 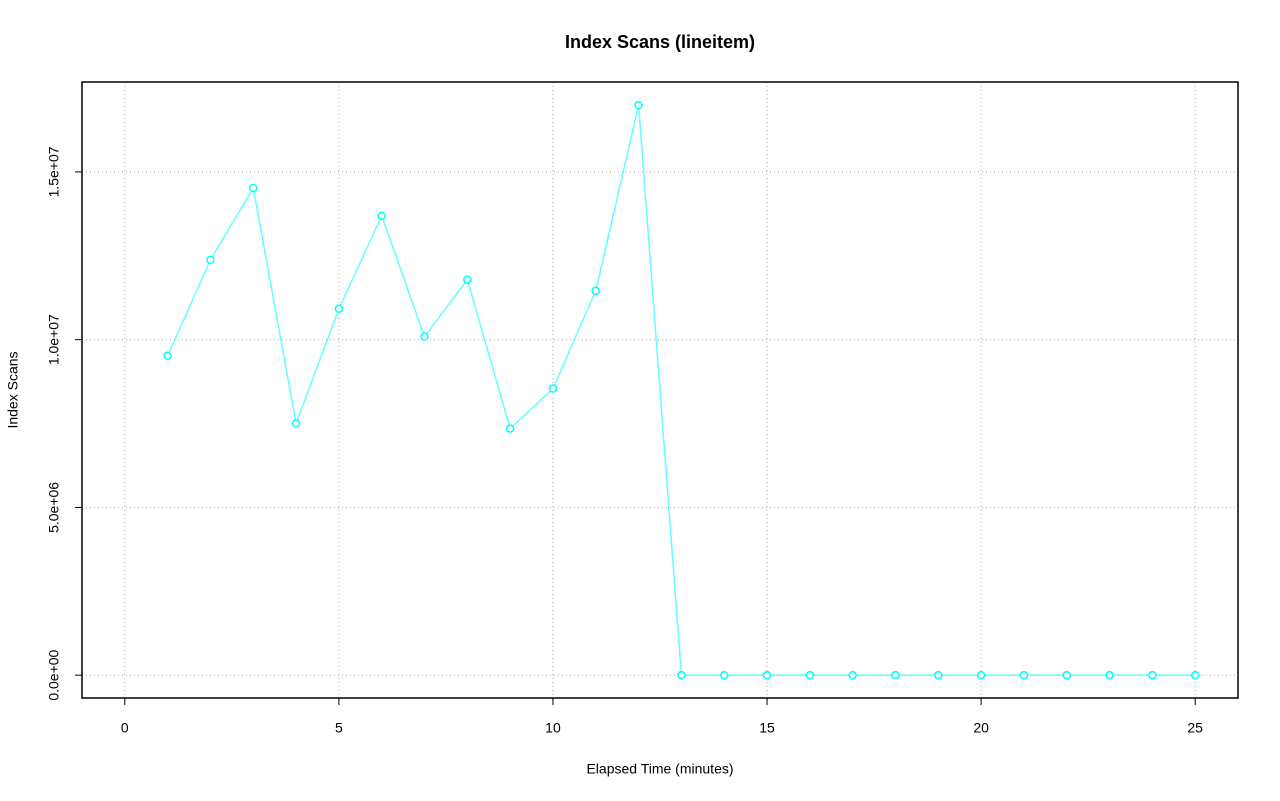 What do you see at coordinates (54, 171) in the screenshot?
I see `y-tick-label: 1.5e+07` at bounding box center [54, 171].